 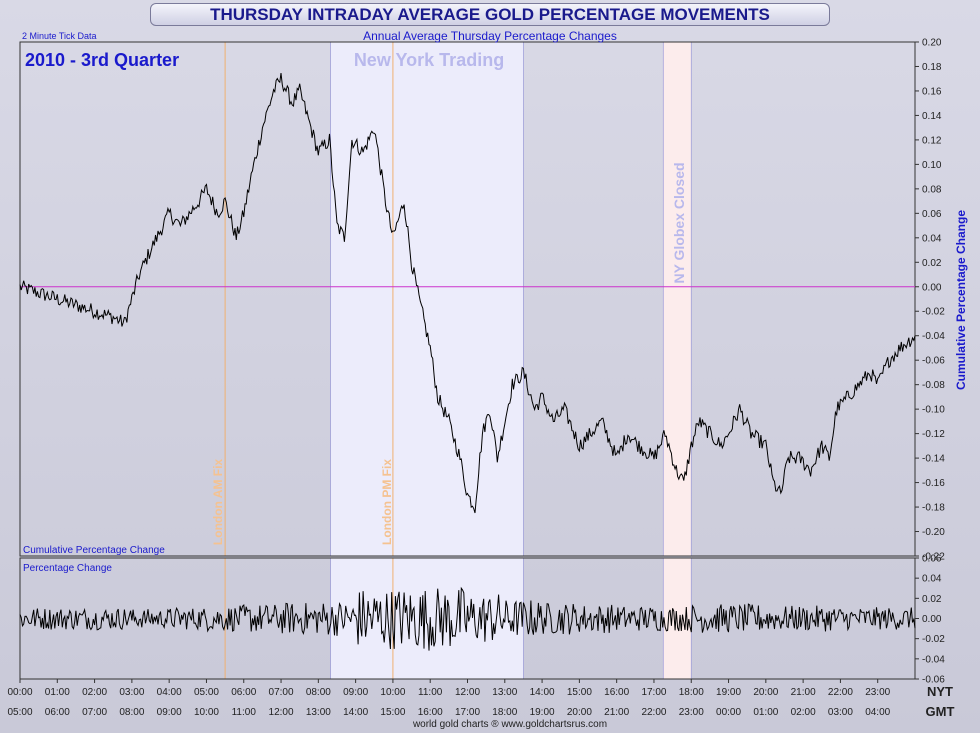 What do you see at coordinates (429, 60) in the screenshot?
I see `ny-trading-label: New York Trading` at bounding box center [429, 60].